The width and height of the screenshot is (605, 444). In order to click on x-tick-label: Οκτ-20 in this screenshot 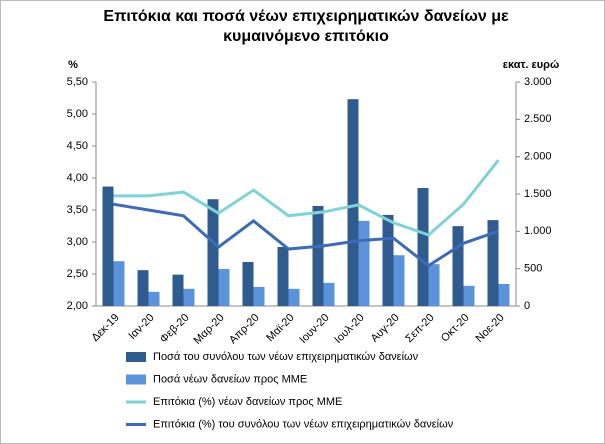, I will do `click(455, 328)`.